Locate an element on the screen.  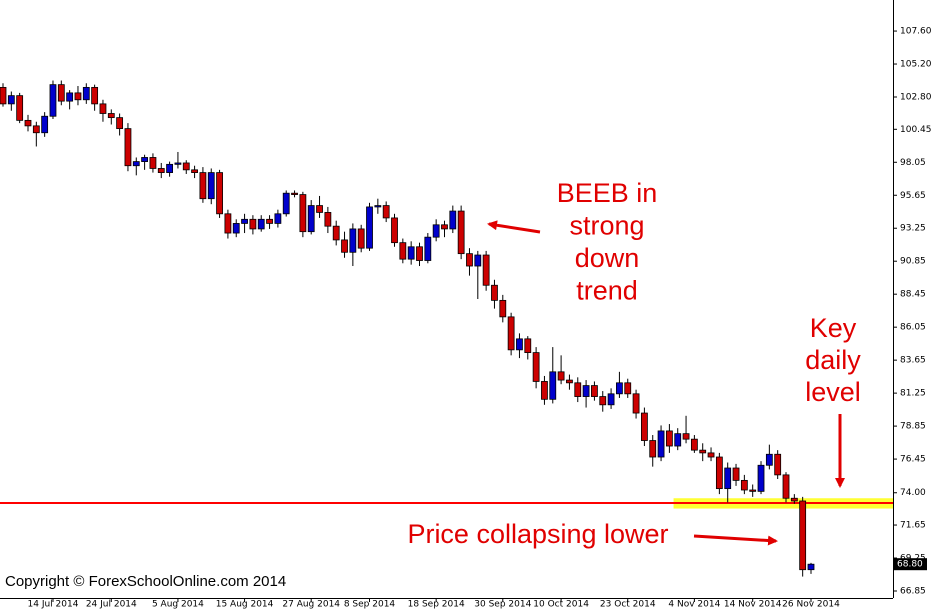
x-tick-label: 23 Oct 2014 is located at coordinates (628, 604).